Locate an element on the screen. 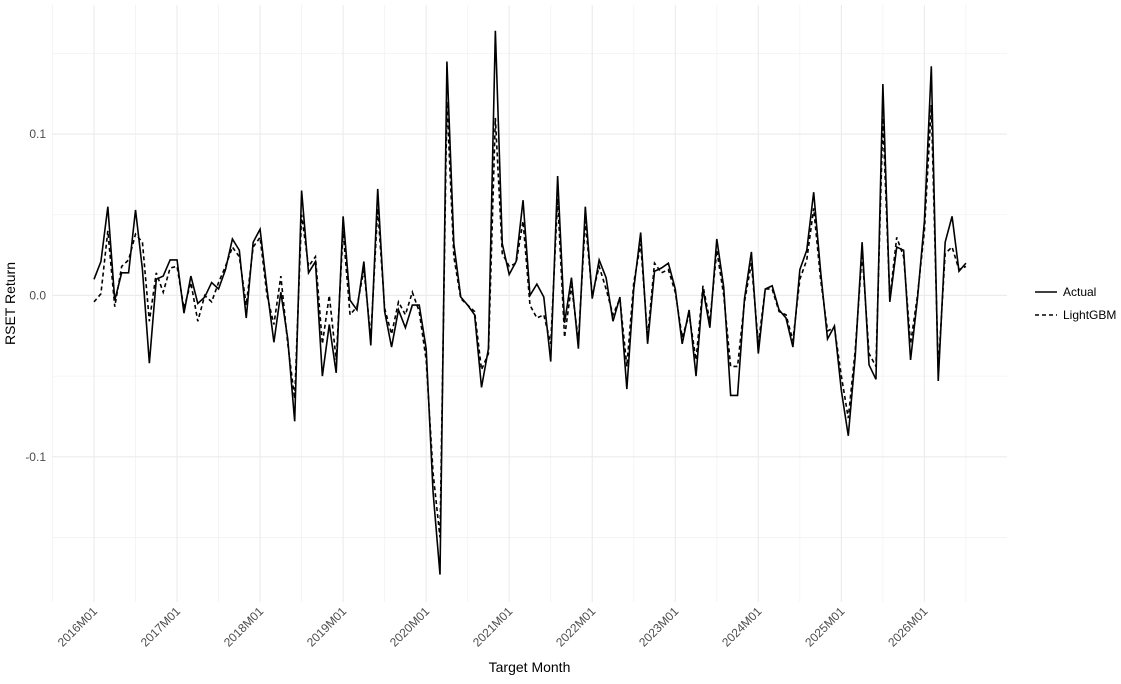 This screenshot has height=684, width=1121. x-tick-label: 2026M01 is located at coordinates (908, 627).